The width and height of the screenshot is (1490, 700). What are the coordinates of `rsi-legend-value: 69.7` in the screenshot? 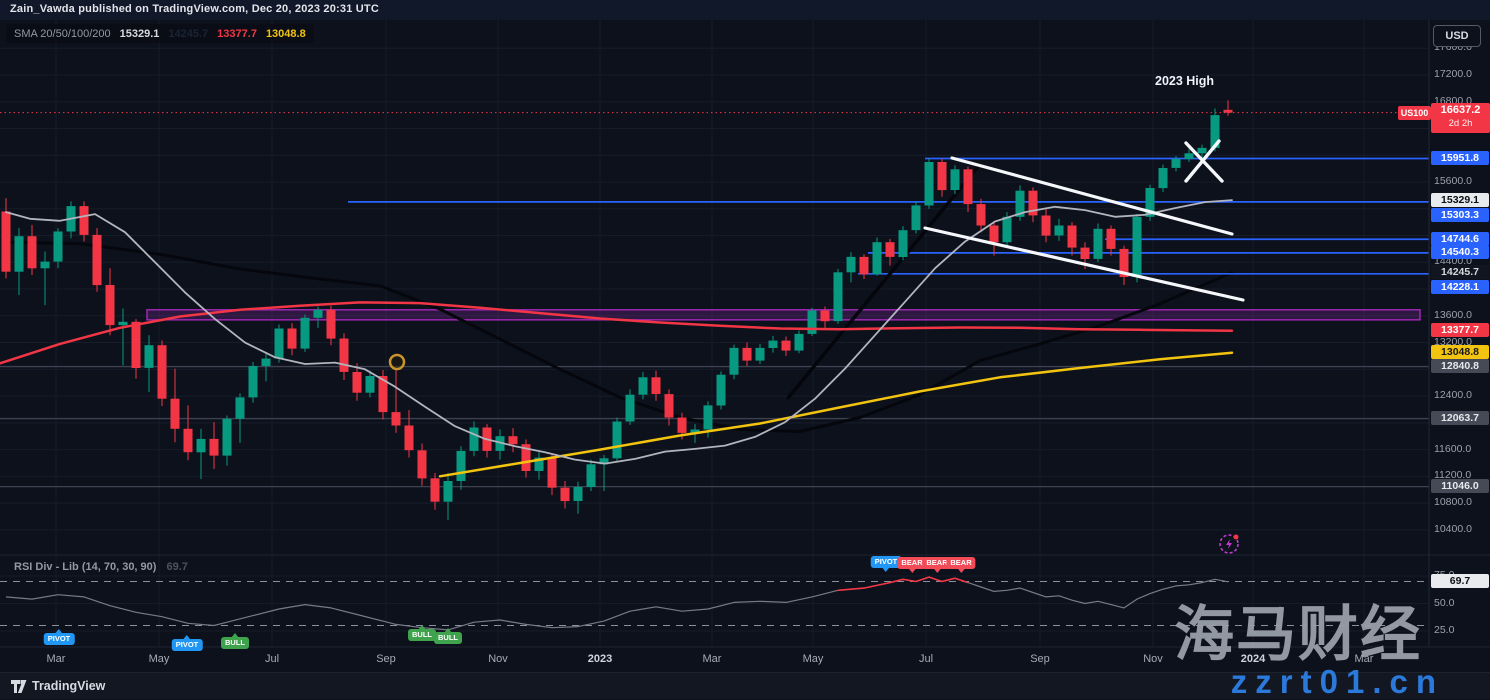 It's located at (177, 567).